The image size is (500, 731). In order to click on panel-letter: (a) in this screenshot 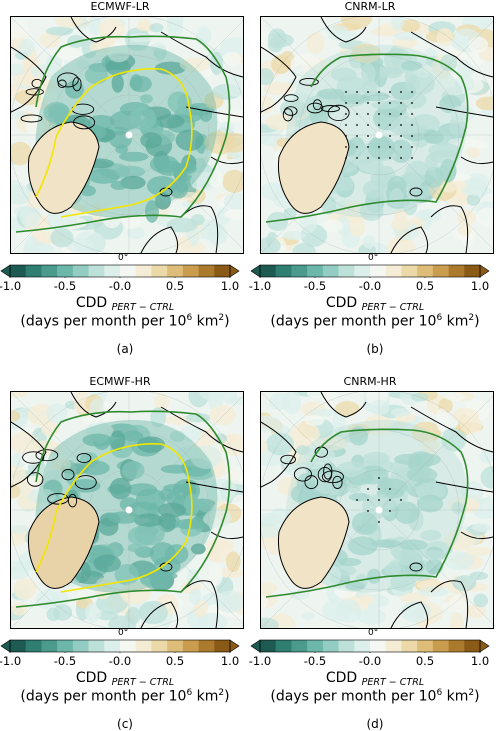, I will do `click(125, 349)`.